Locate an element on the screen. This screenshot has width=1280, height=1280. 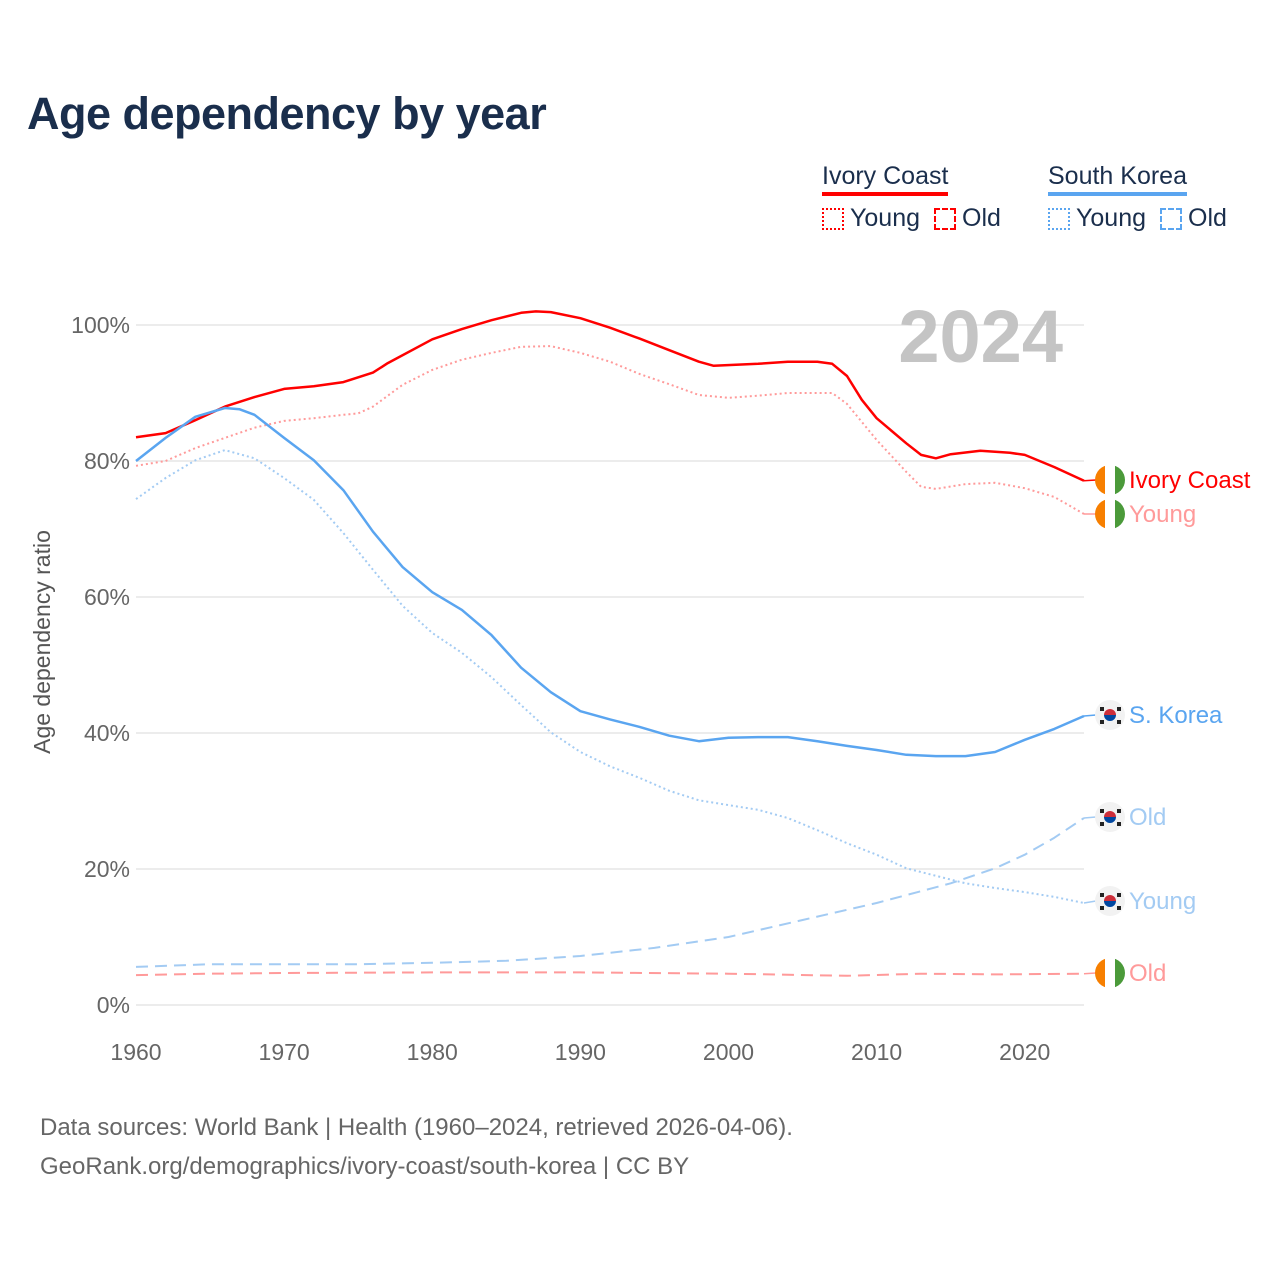
series-line-ivory-coast is located at coordinates (610, 396).